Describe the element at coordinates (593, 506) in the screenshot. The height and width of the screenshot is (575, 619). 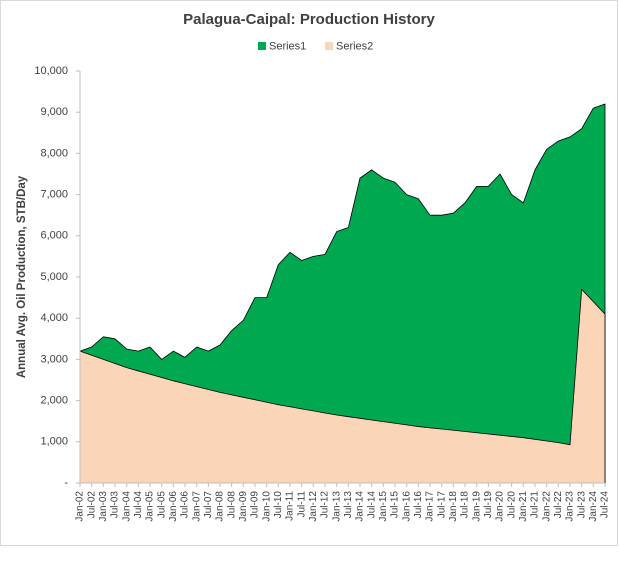
I see `x-tick-label: Jan-24` at that location.